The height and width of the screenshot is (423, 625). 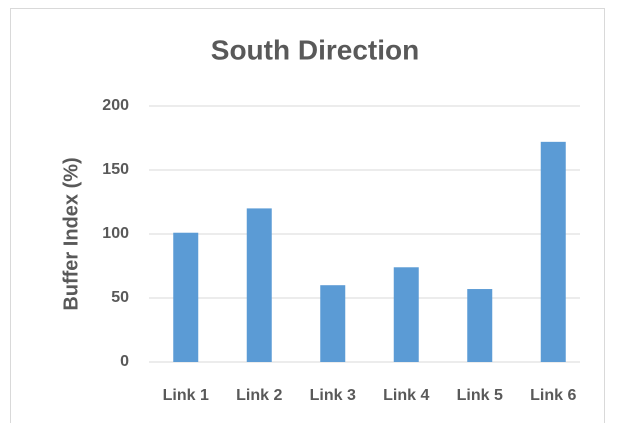 What do you see at coordinates (186, 395) in the screenshot?
I see `x-tick-label: Link 1` at bounding box center [186, 395].